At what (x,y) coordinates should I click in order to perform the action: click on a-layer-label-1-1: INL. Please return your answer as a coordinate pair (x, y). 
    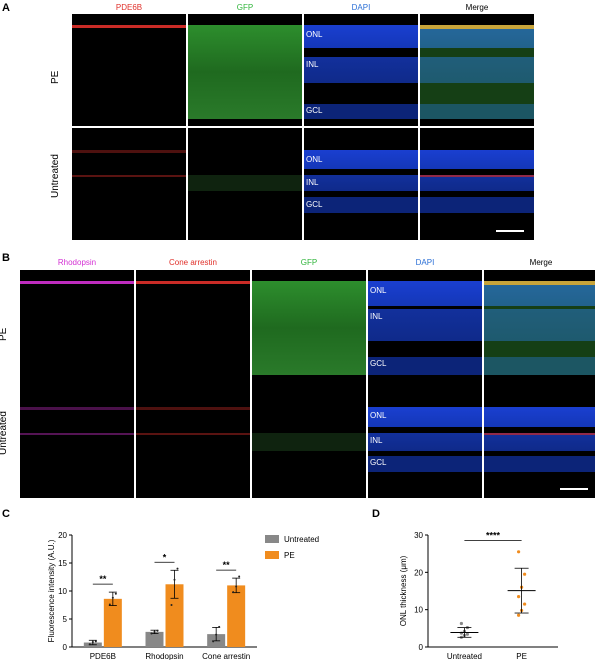
    Looking at the image, I should click on (312, 183).